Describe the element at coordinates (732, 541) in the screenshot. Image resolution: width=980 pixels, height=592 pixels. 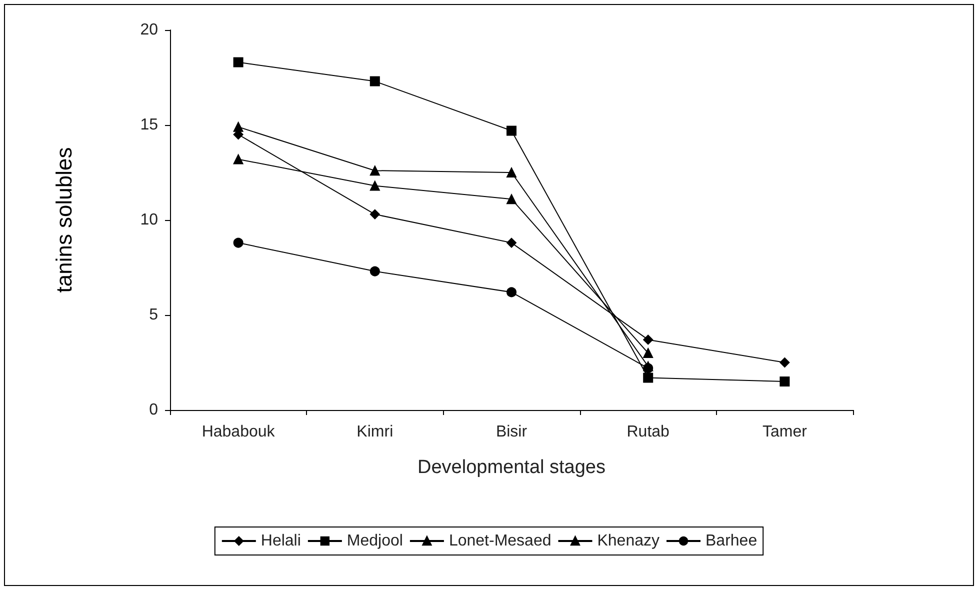
I see `legend-label: Barhee` at that location.